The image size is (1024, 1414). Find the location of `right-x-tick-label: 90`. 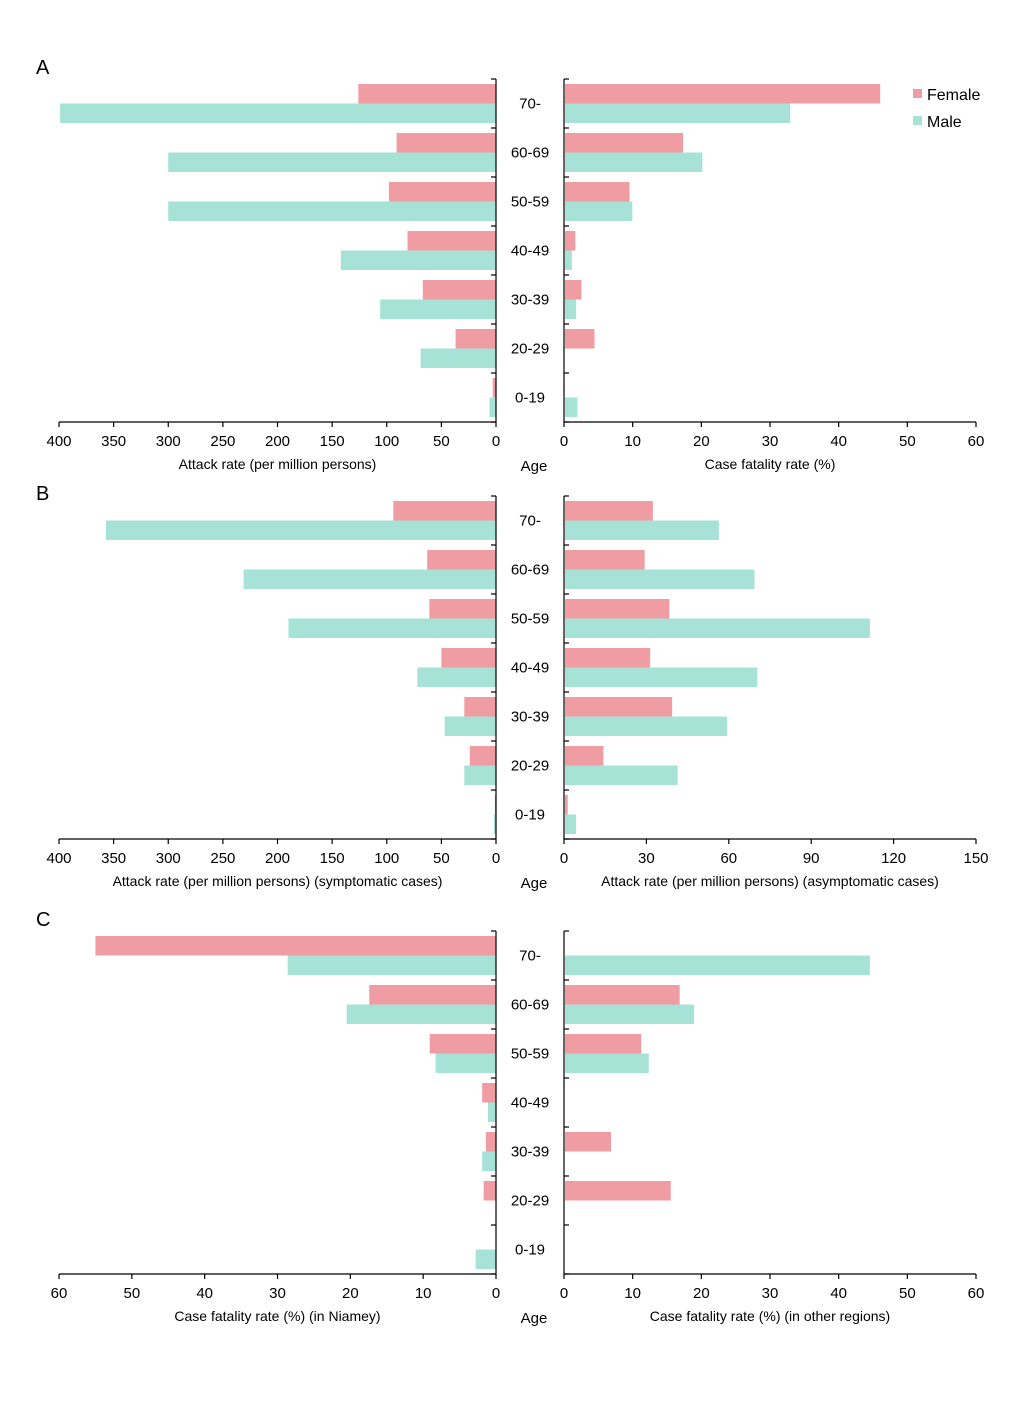

right-x-tick-label: 90 is located at coordinates (811, 858).